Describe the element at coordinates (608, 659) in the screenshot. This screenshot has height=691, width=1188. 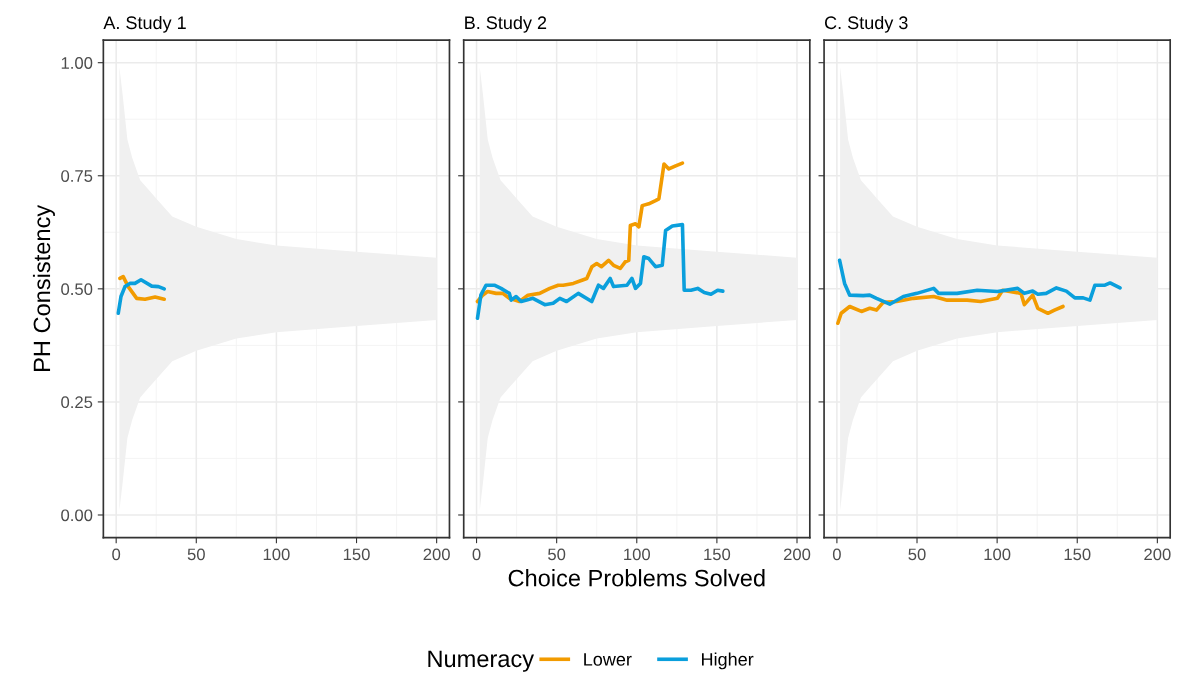
I see `legend-label: Lower` at that location.